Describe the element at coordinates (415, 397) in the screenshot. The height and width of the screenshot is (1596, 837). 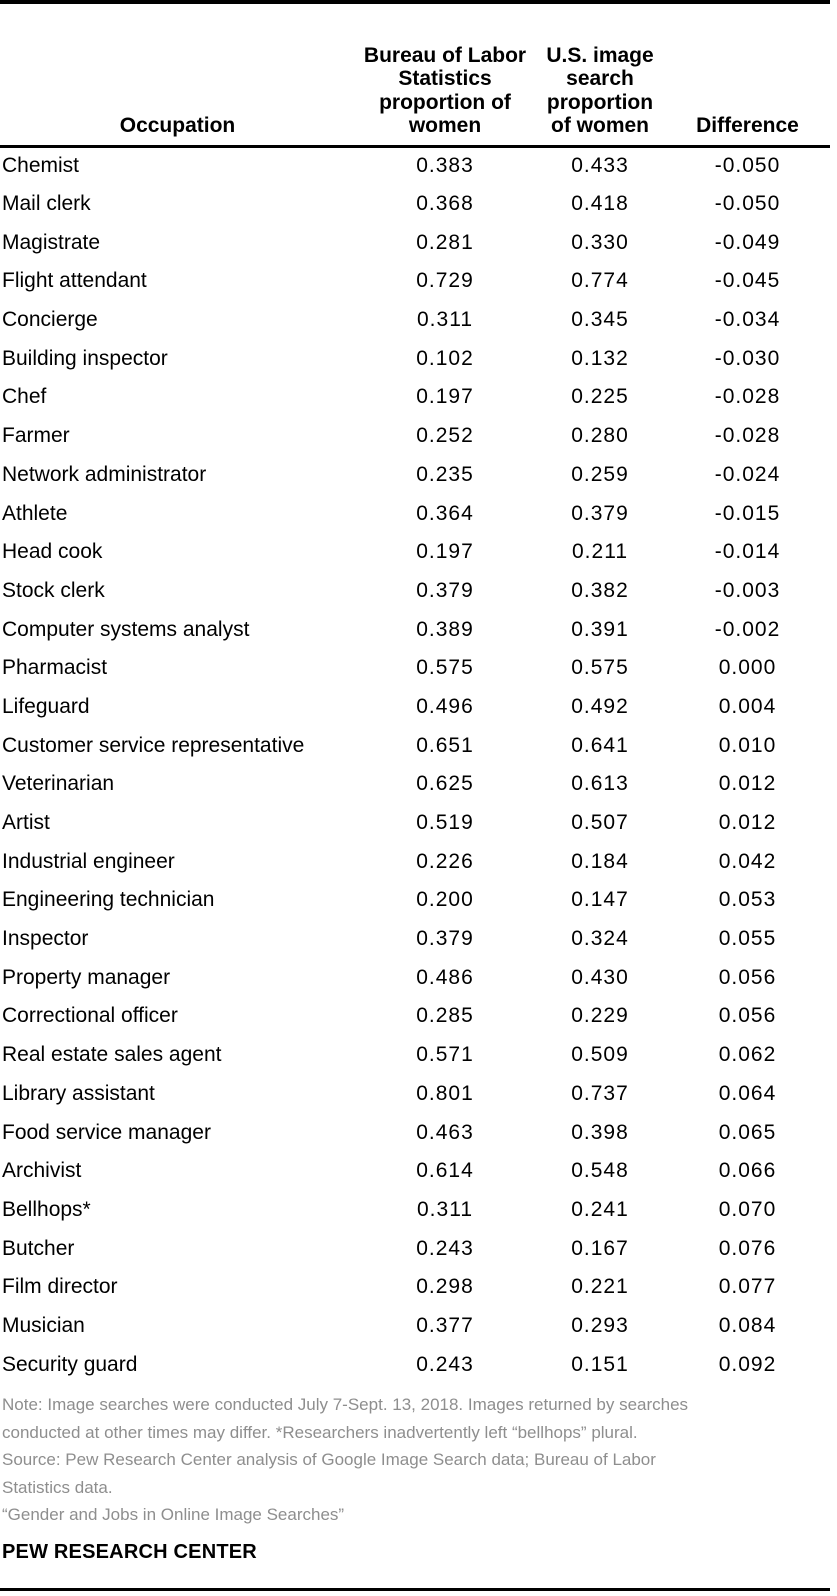
I see `table-row: Chef 0.197 0.225 -0.028` at that location.